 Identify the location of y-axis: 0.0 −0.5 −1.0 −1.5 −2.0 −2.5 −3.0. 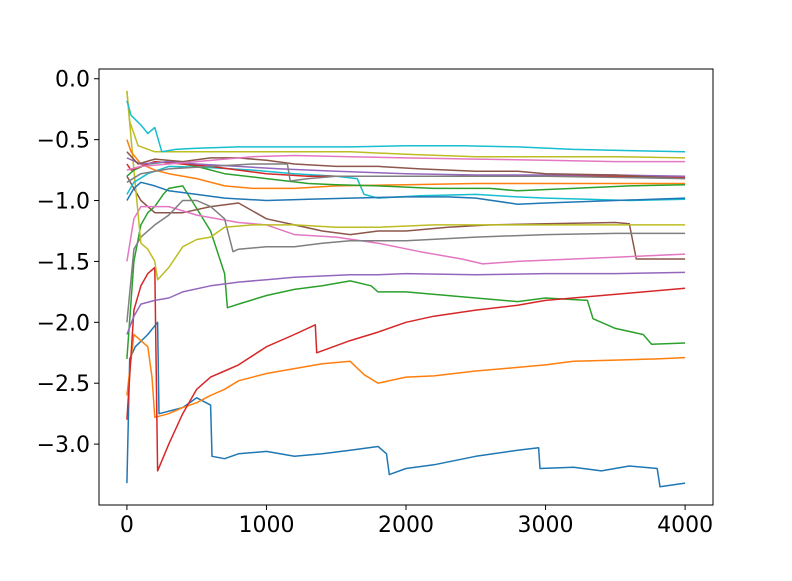
(68, 263).